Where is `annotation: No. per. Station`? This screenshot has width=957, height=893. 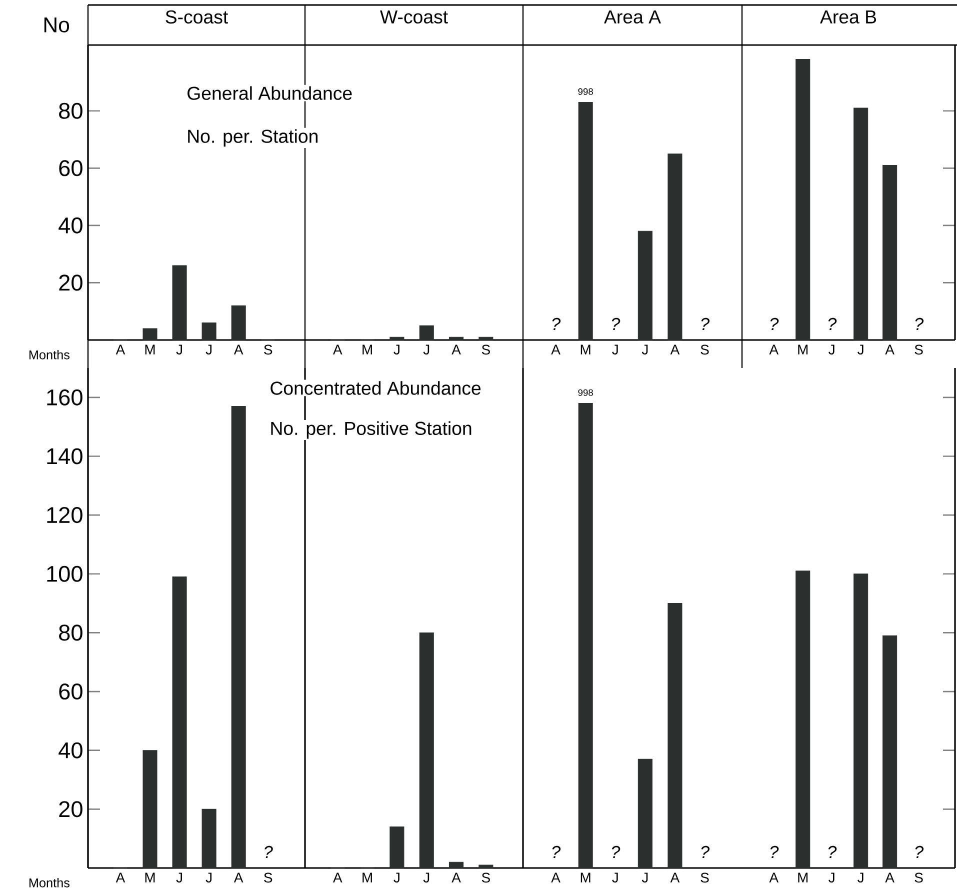 annotation: No. per. Station is located at coordinates (253, 138).